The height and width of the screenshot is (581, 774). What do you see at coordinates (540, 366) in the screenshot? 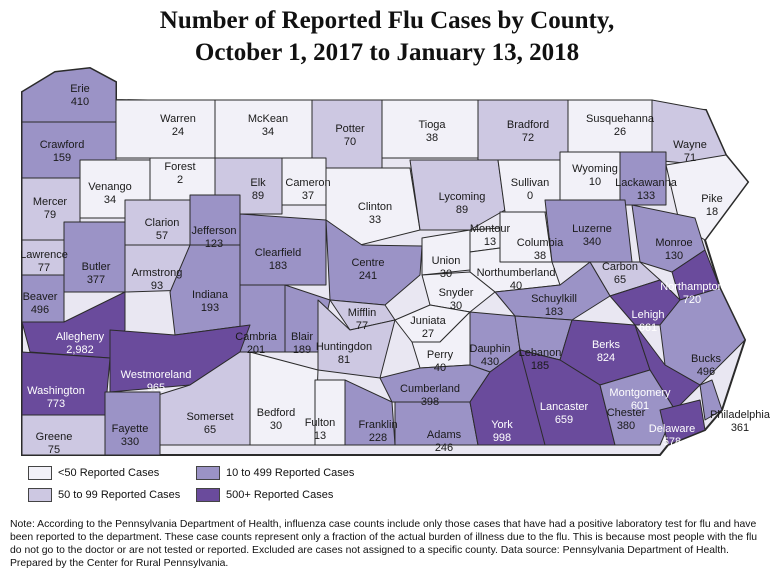
I see `county-value-lebanon: 185` at bounding box center [540, 366].